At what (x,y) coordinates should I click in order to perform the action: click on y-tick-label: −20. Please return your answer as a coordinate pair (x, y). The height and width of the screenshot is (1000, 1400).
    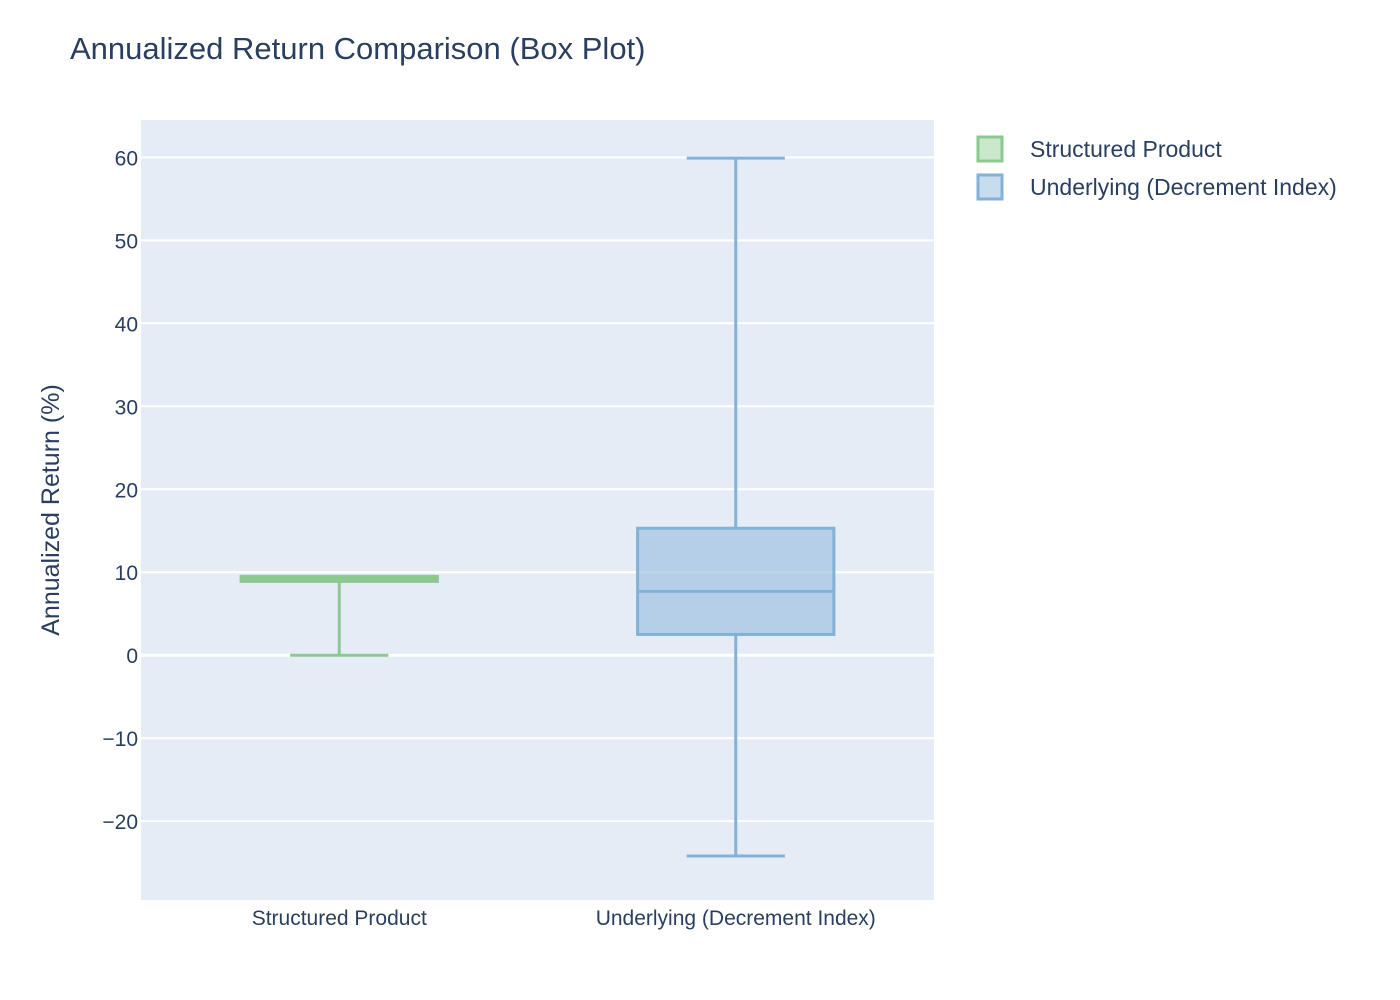
    Looking at the image, I should click on (120, 822).